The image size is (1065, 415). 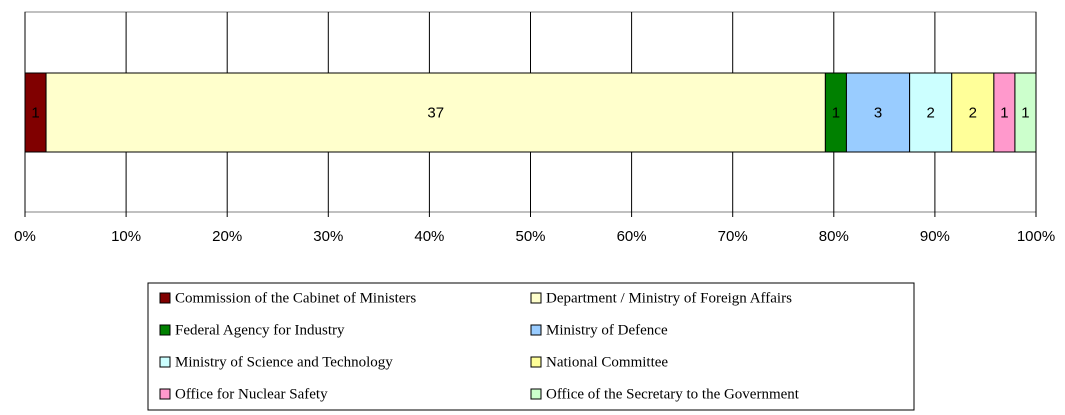 What do you see at coordinates (669, 298) in the screenshot?
I see `legend-label: Department / Ministry of Foreign Affairs` at bounding box center [669, 298].